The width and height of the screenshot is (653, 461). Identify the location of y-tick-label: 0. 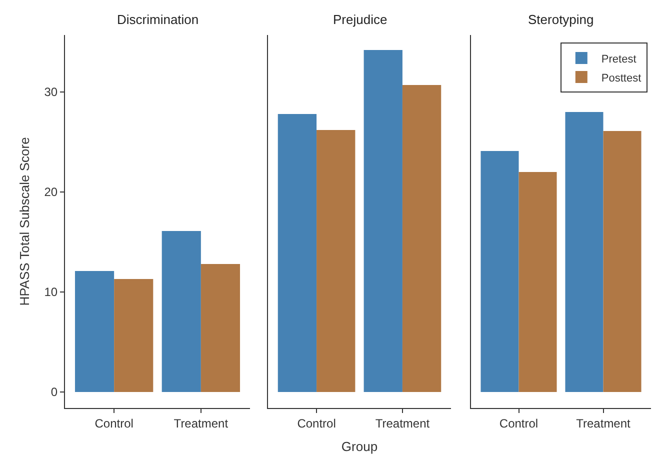
(54, 392).